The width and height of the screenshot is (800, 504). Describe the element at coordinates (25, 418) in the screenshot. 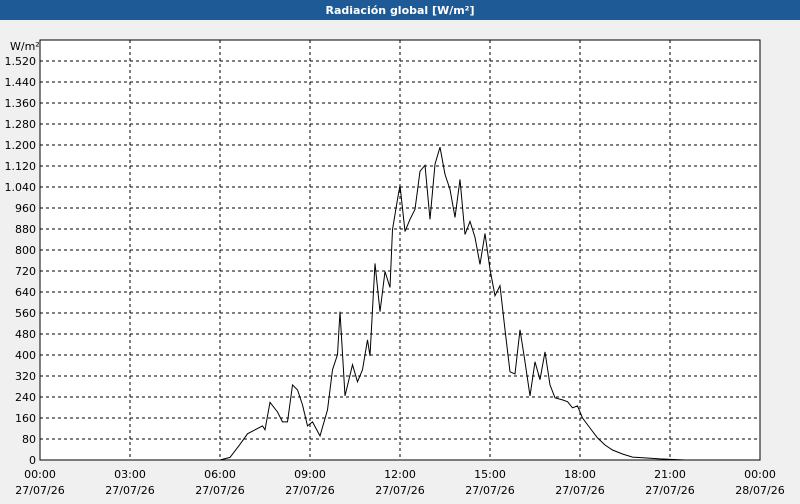

I see `y-tick-label: 160` at that location.